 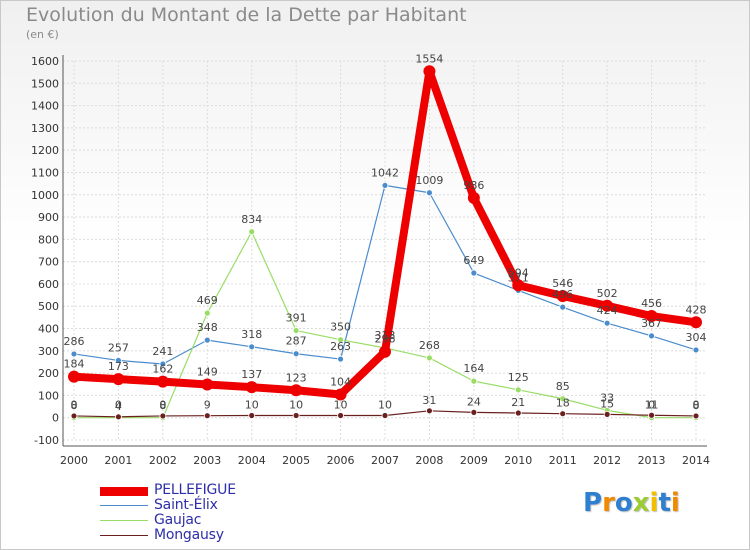 I want to click on data-label-saint-elix-2012: 424, so click(x=607, y=310).